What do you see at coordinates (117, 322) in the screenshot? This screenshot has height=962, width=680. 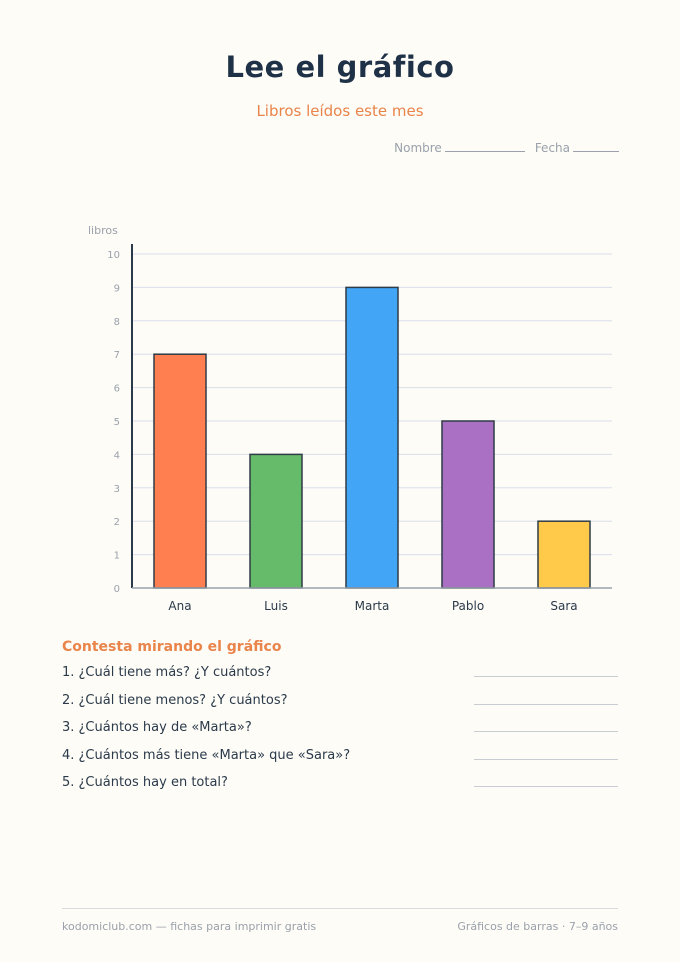 I see `y-tick-label: 8` at bounding box center [117, 322].